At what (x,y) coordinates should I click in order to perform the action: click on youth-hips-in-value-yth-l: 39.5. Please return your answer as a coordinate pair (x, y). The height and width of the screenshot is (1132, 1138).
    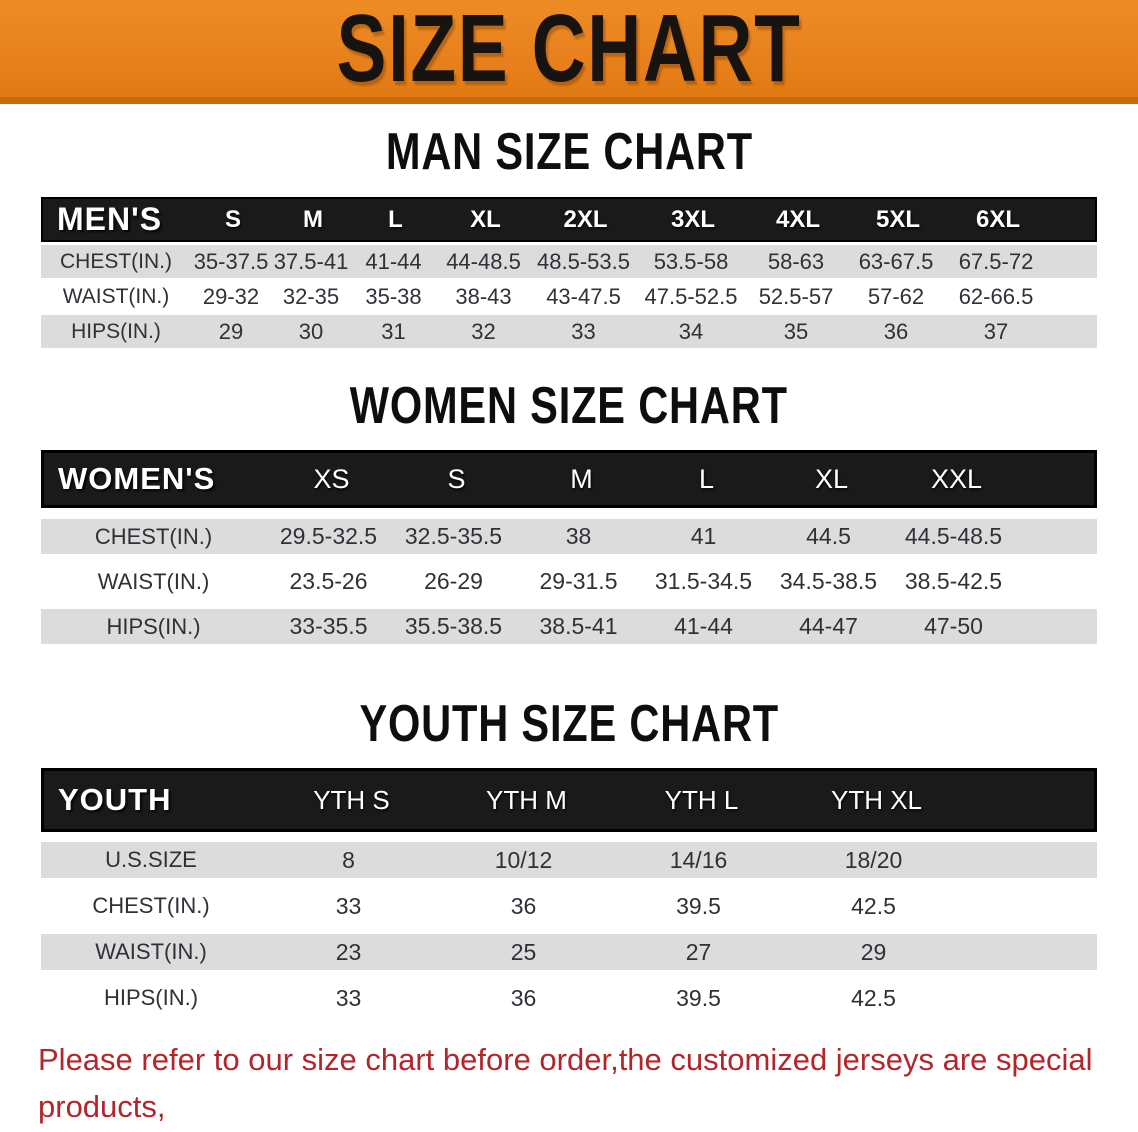
    Looking at the image, I should click on (698, 997).